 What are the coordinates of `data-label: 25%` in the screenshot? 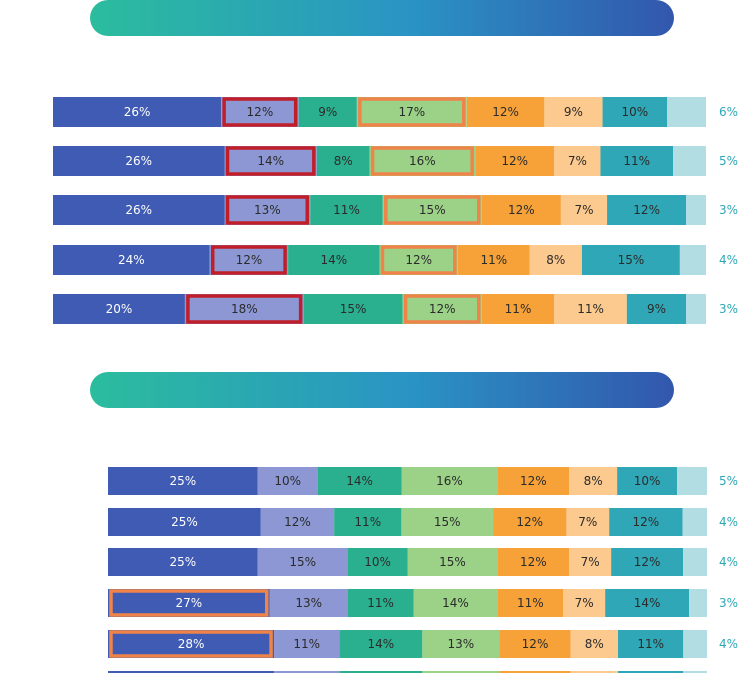 It's located at (183, 562).